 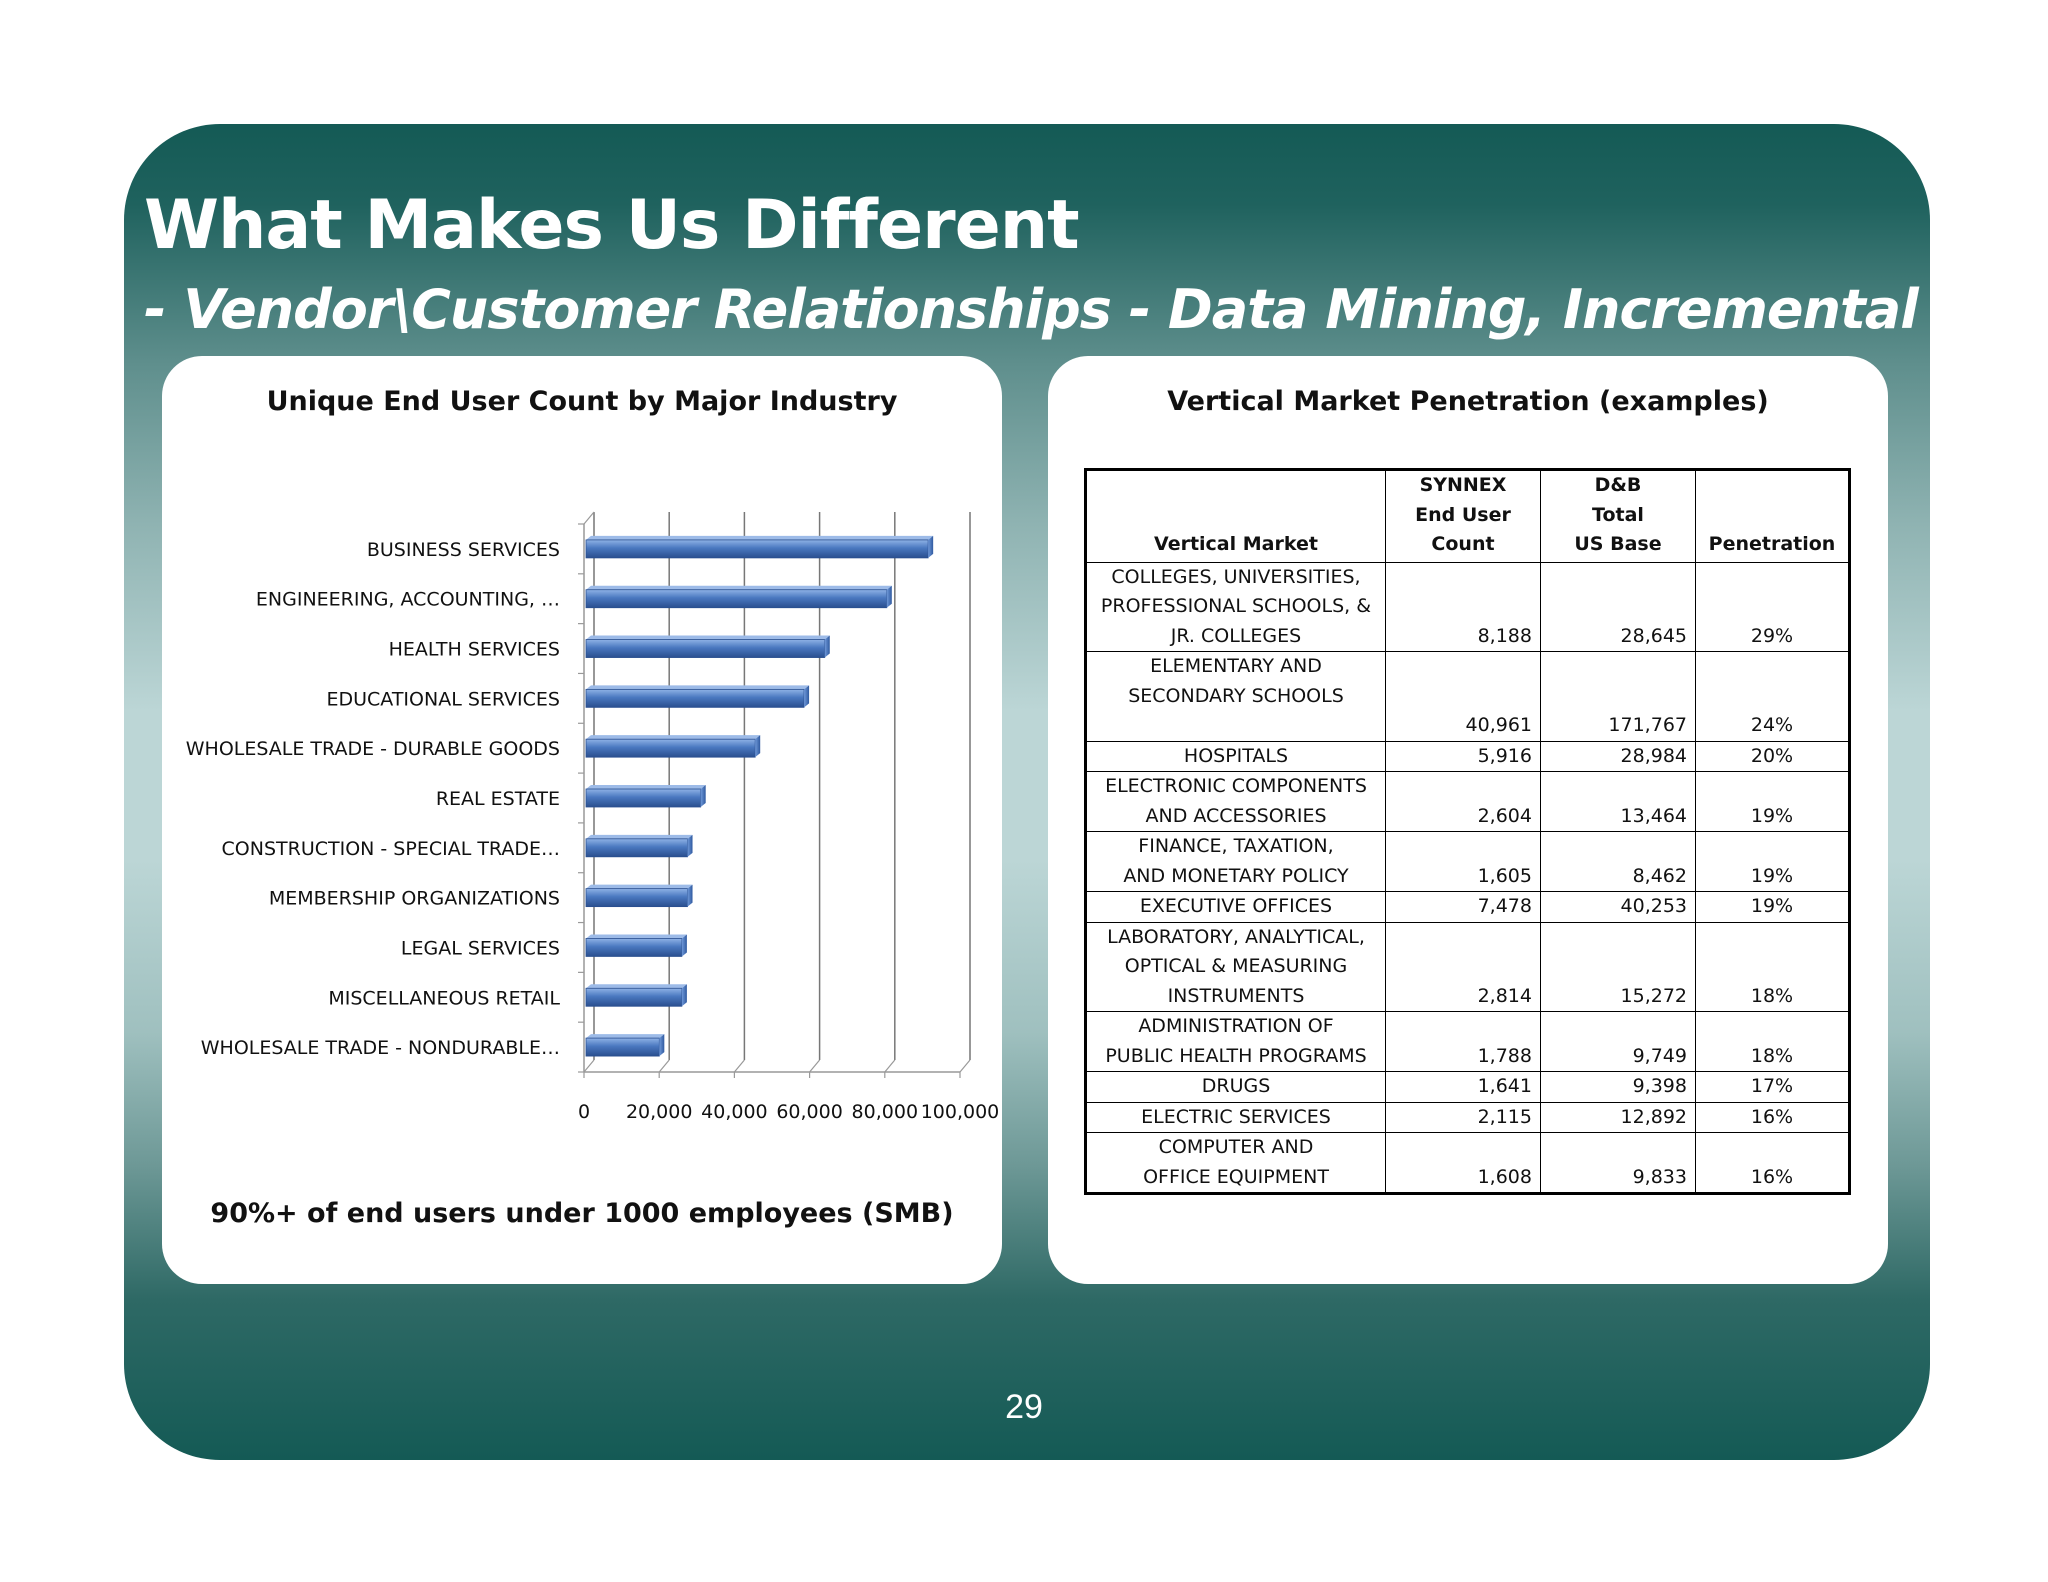 I want to click on db-base-cell: 9,398, so click(x=1618, y=1087).